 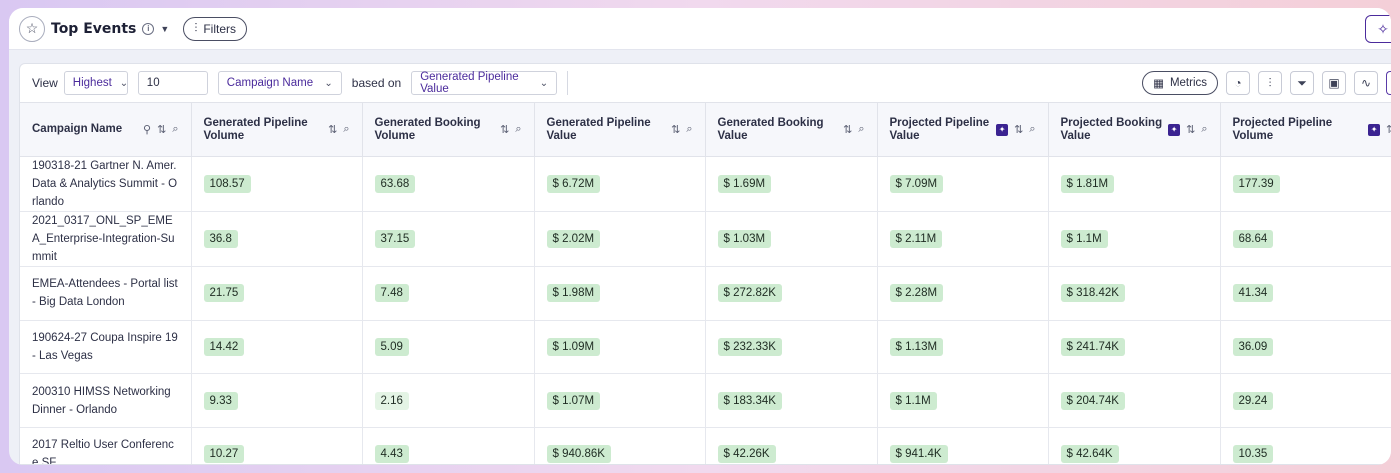 I want to click on settings-sliders-icon: ⫶, so click(x=1270, y=83).